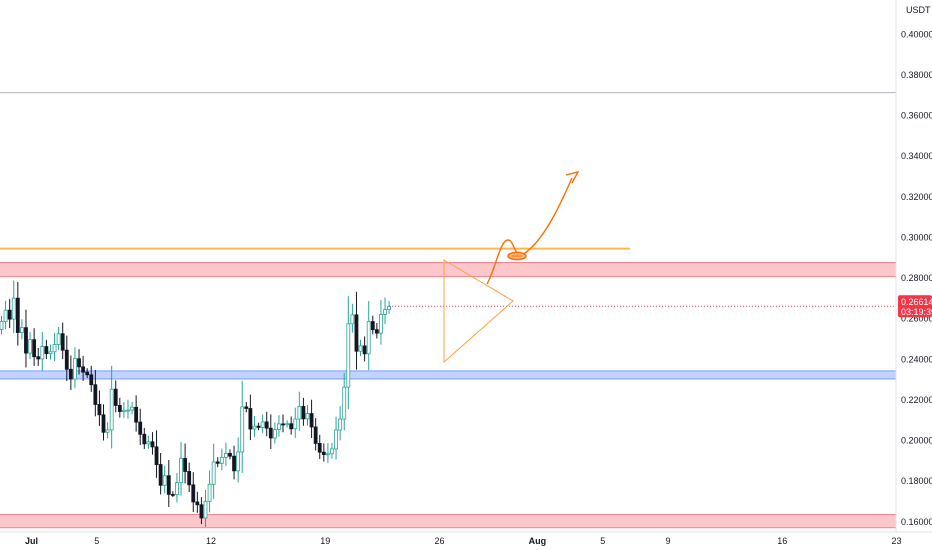 The height and width of the screenshot is (550, 932). What do you see at coordinates (448, 521) in the screenshot?
I see `support-zone-lower` at bounding box center [448, 521].